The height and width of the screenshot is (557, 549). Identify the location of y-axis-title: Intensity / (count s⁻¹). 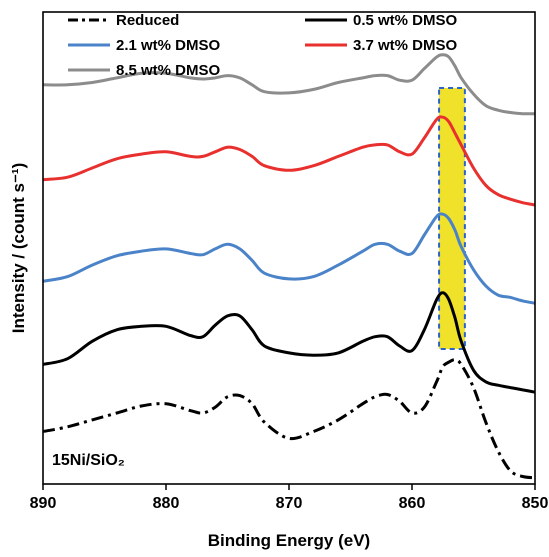
(18, 248).